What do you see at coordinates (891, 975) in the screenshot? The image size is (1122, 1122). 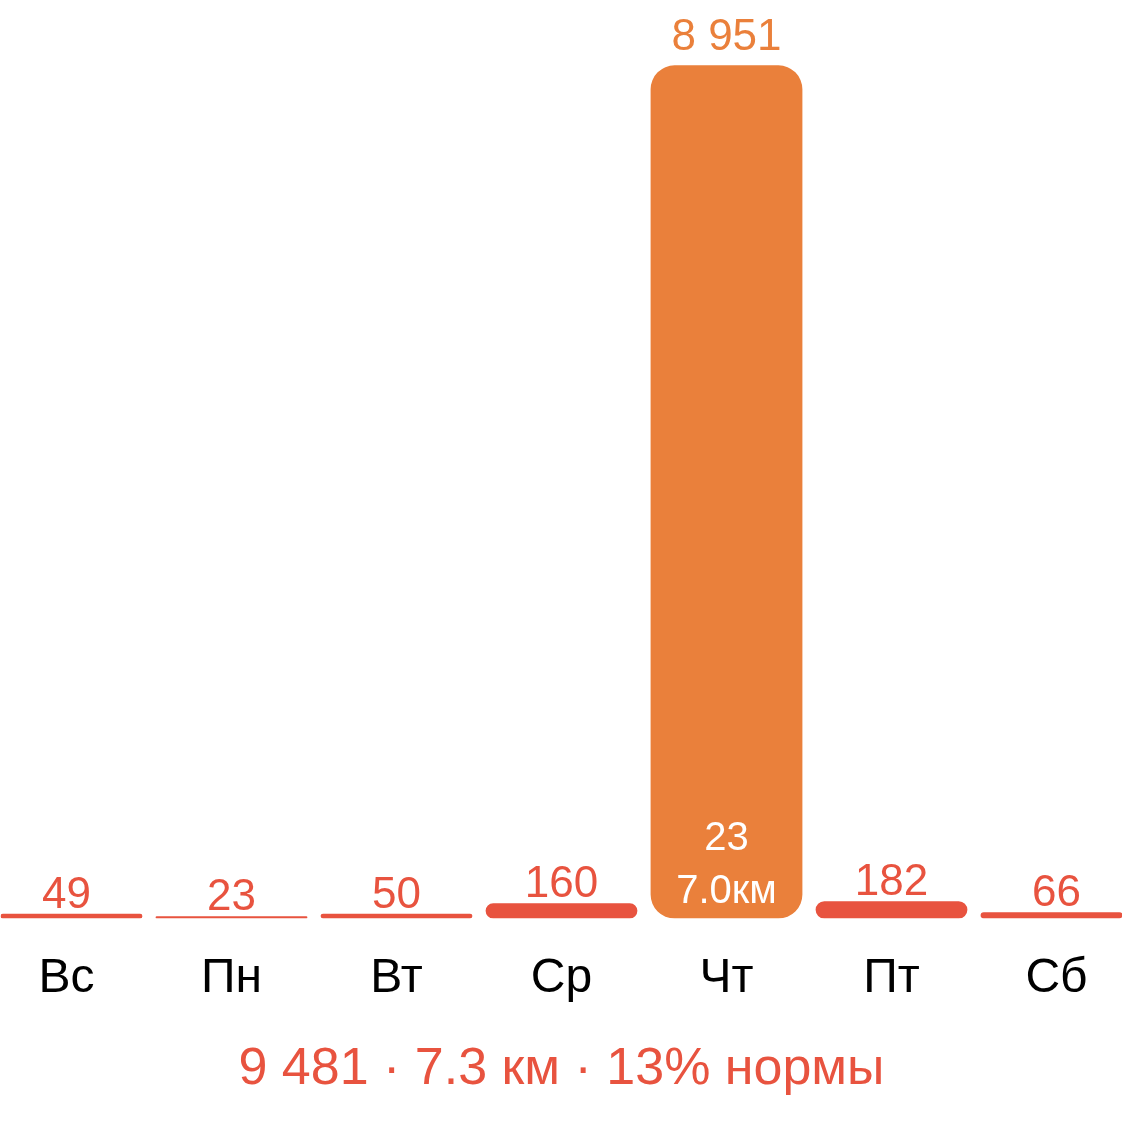 I see `x-tick-label: Пт` at bounding box center [891, 975].